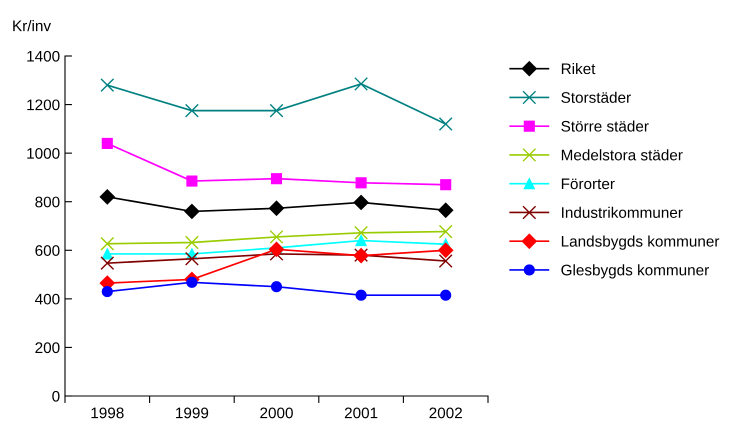 Image resolution: width=741 pixels, height=431 pixels. What do you see at coordinates (47, 299) in the screenshot?
I see `y-tick-label: 400` at bounding box center [47, 299].